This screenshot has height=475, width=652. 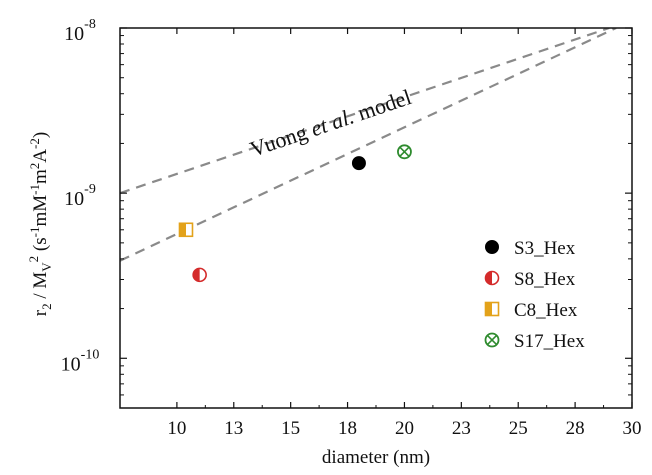 What do you see at coordinates (404, 152) in the screenshot?
I see `data-point-s17-hex` at bounding box center [404, 152].